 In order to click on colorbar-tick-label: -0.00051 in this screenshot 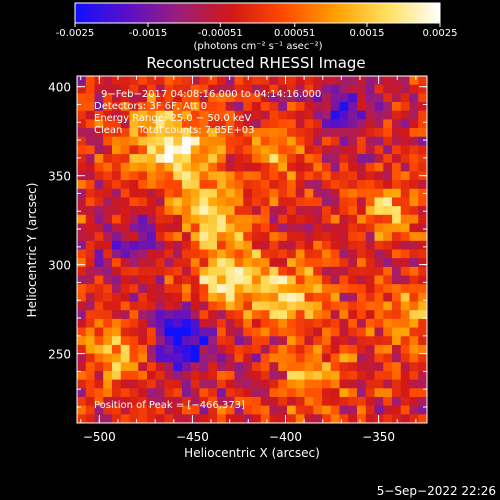, I will do `click(220, 33)`.